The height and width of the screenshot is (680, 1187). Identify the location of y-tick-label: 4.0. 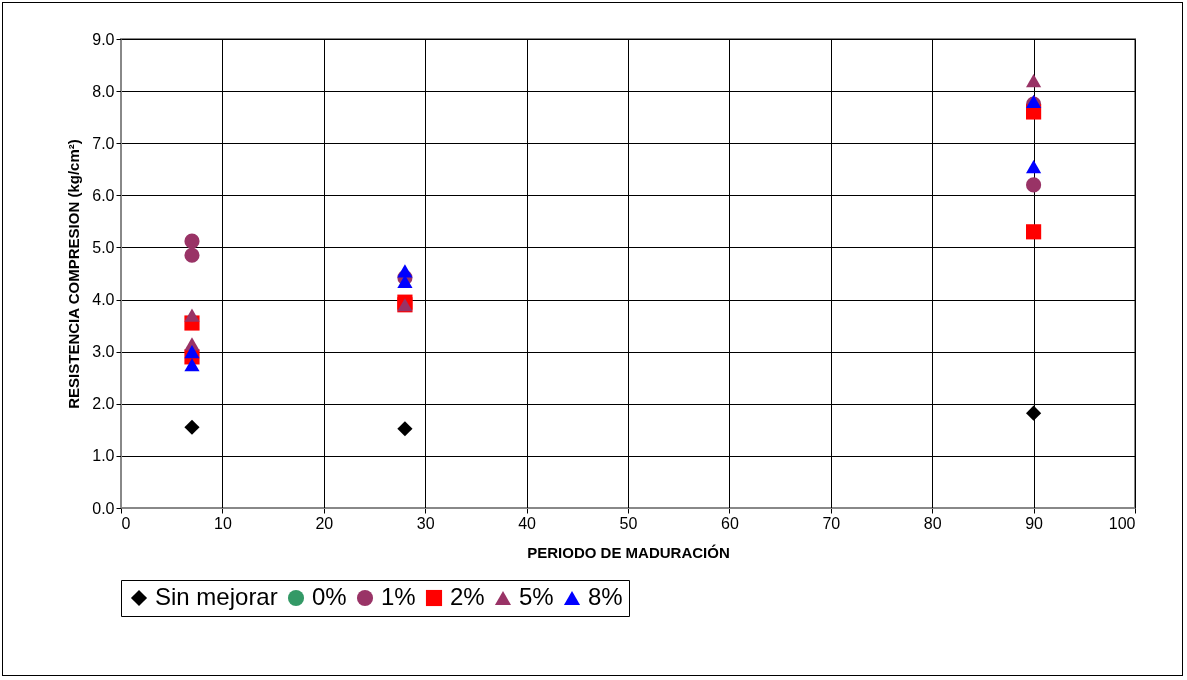
(103, 300).